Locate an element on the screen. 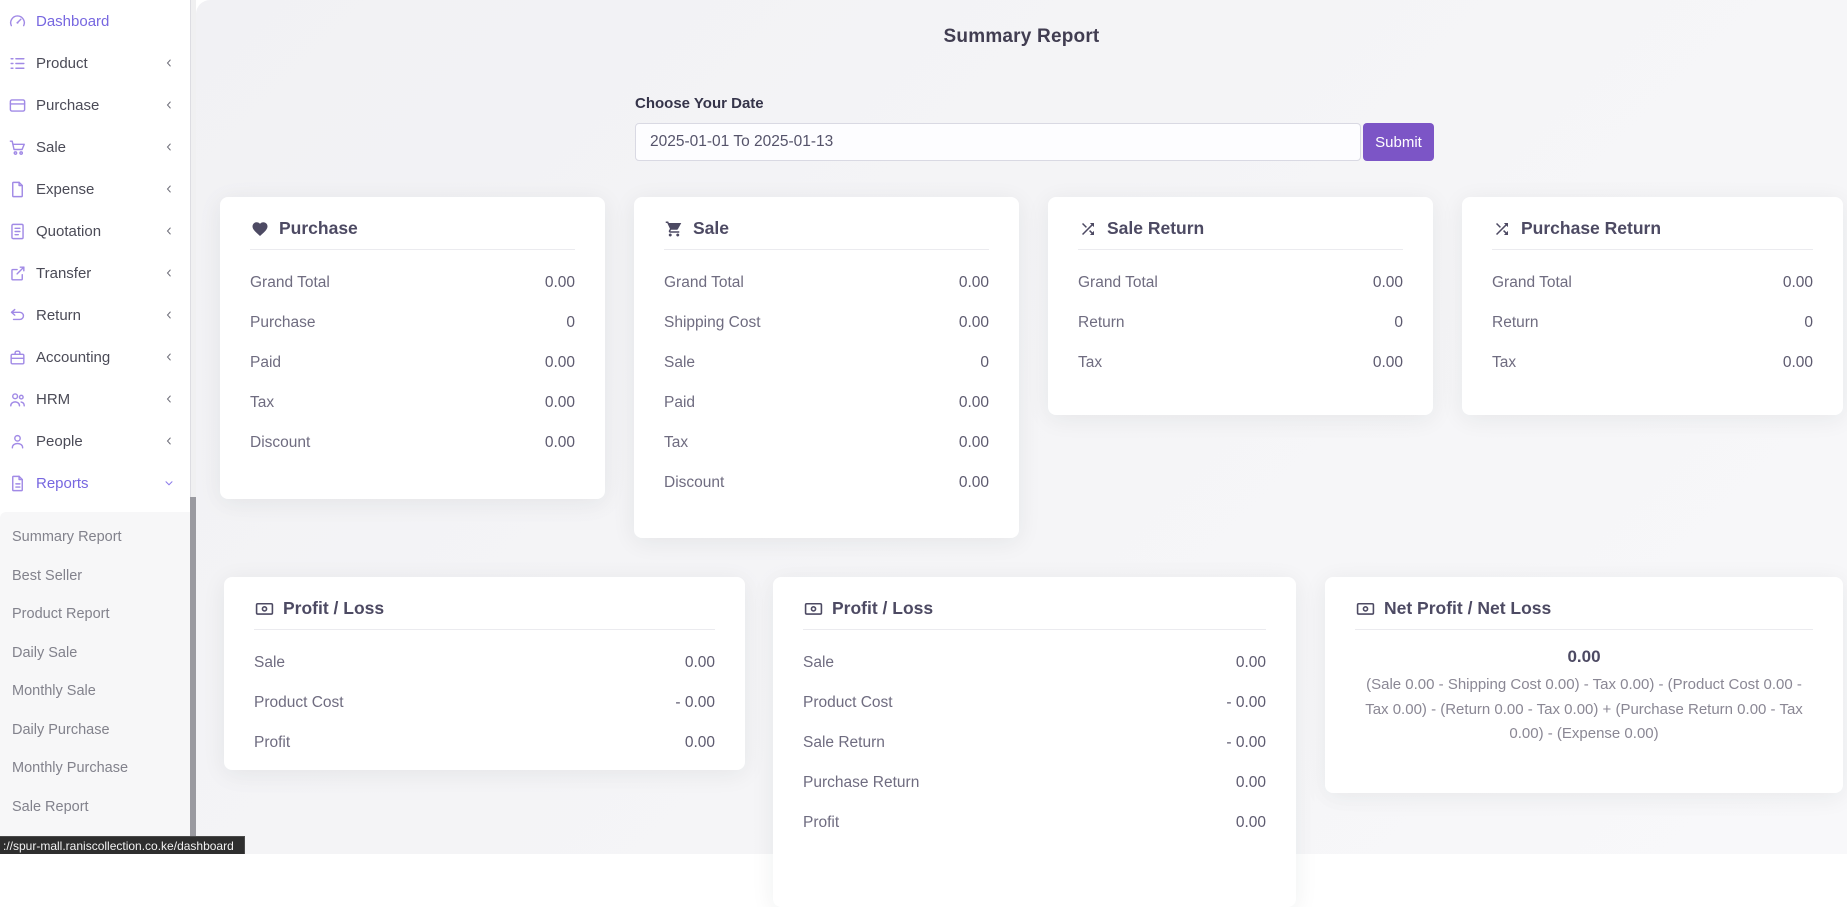 Image resolution: width=1847 pixels, height=907 pixels. row-label: Return is located at coordinates (1101, 322).